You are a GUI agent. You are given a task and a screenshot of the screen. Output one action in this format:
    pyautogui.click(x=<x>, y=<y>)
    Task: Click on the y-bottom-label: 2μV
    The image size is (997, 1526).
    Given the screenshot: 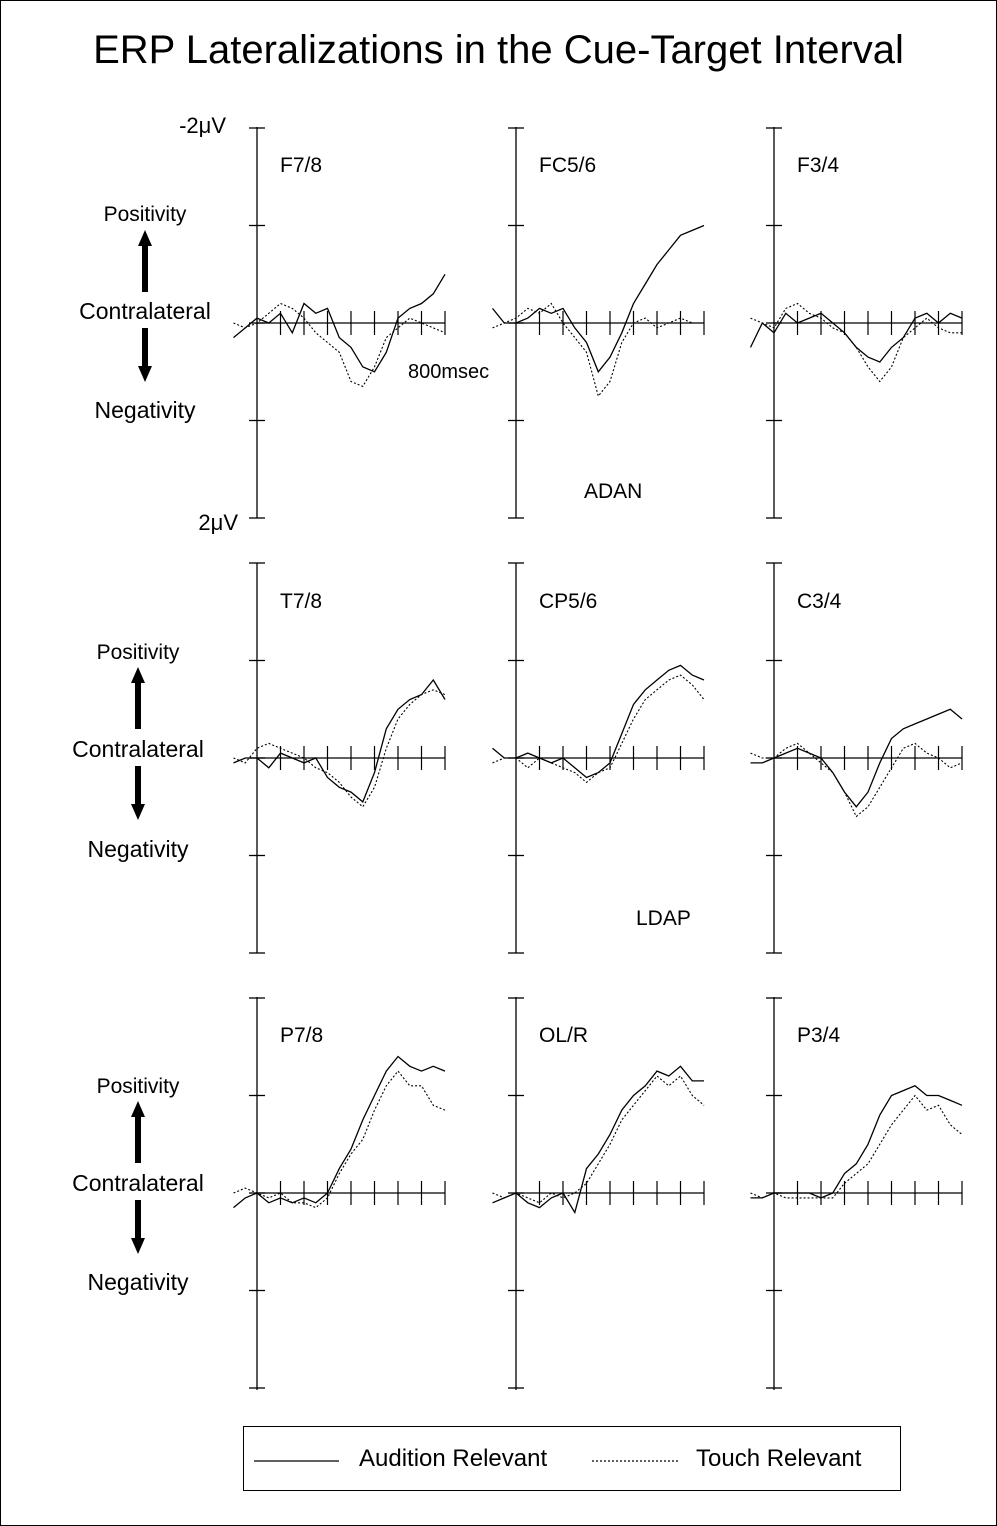 What is the action you would take?
    pyautogui.click(x=218, y=522)
    